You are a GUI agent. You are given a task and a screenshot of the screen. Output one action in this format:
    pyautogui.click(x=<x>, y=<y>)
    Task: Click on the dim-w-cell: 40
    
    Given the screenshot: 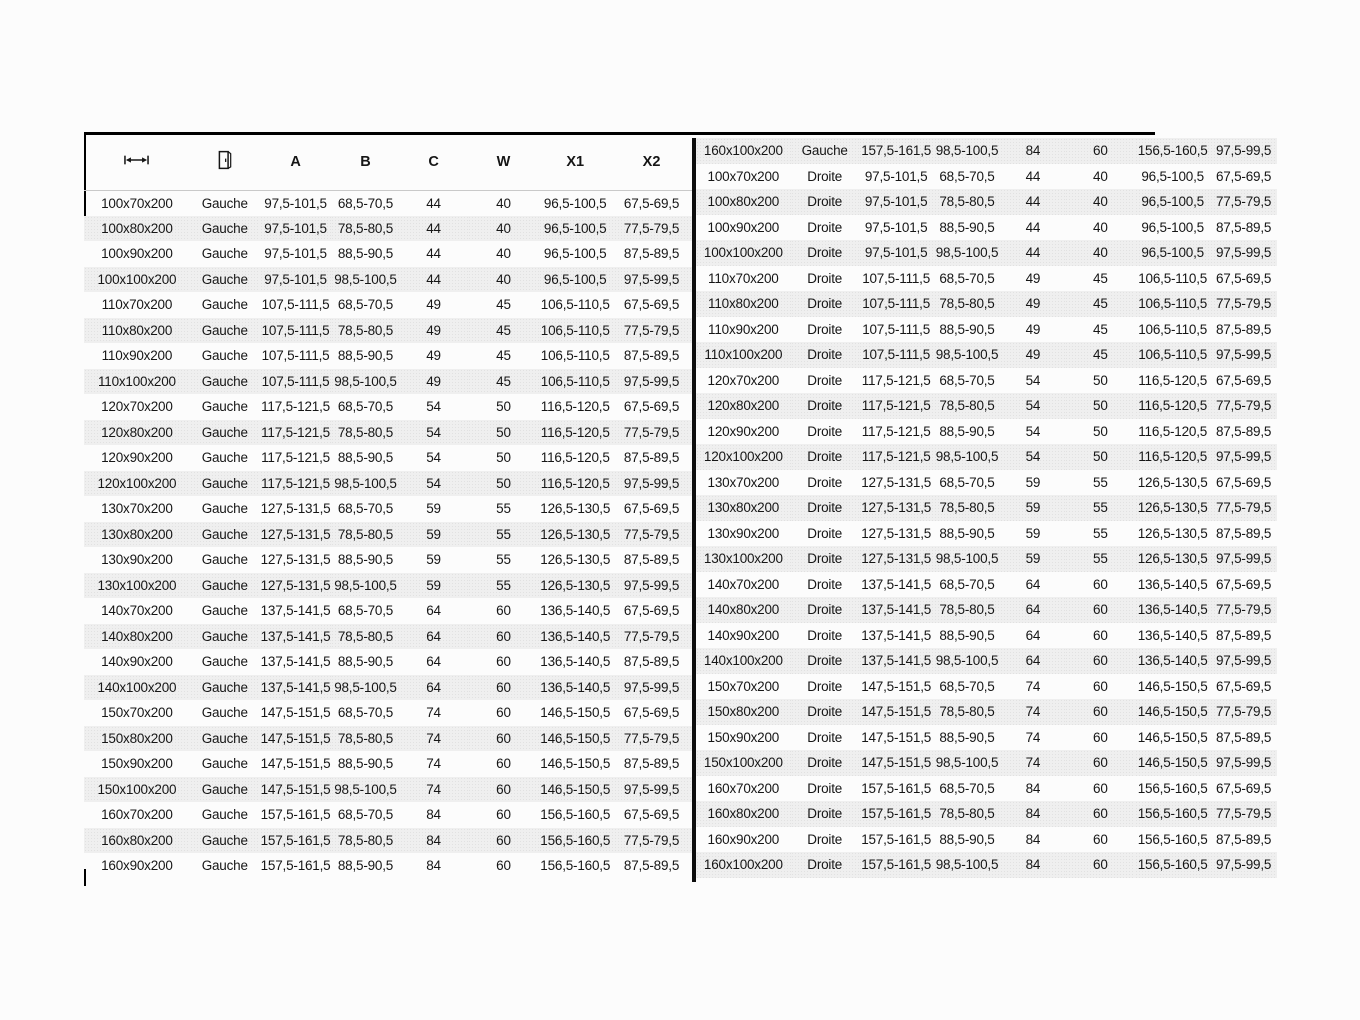 What is the action you would take?
    pyautogui.click(x=503, y=228)
    